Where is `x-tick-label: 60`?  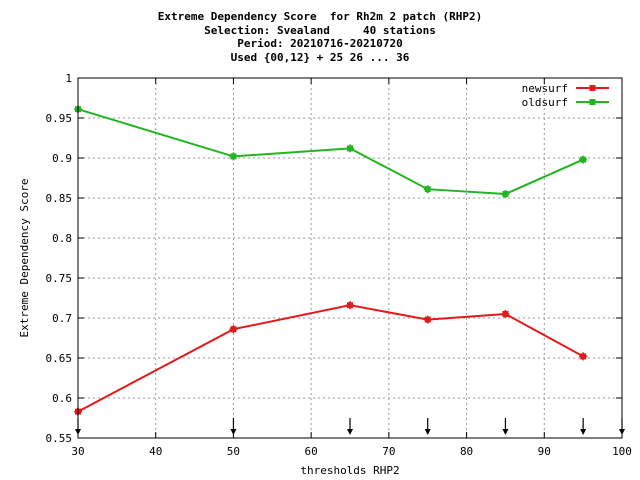
x-tick-label: 60 is located at coordinates (311, 451).